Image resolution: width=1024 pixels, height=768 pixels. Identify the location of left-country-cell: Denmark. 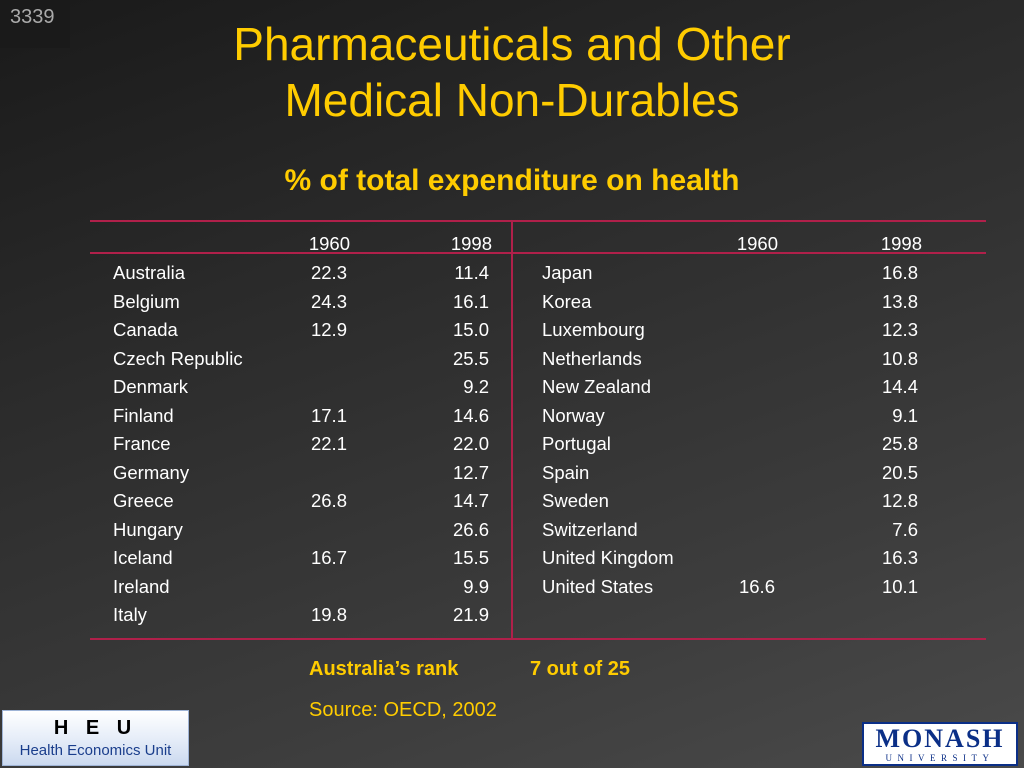
(151, 386).